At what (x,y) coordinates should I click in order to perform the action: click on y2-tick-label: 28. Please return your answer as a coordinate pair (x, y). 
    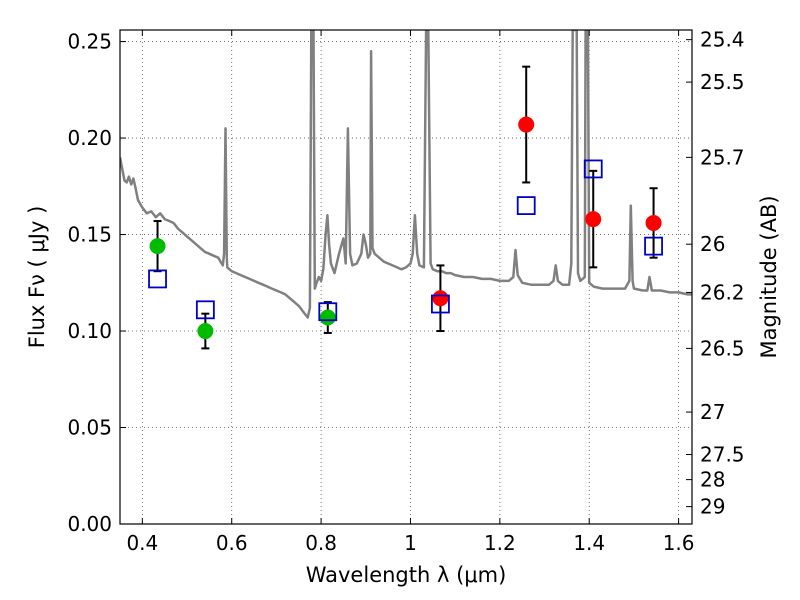
    Looking at the image, I should click on (712, 480).